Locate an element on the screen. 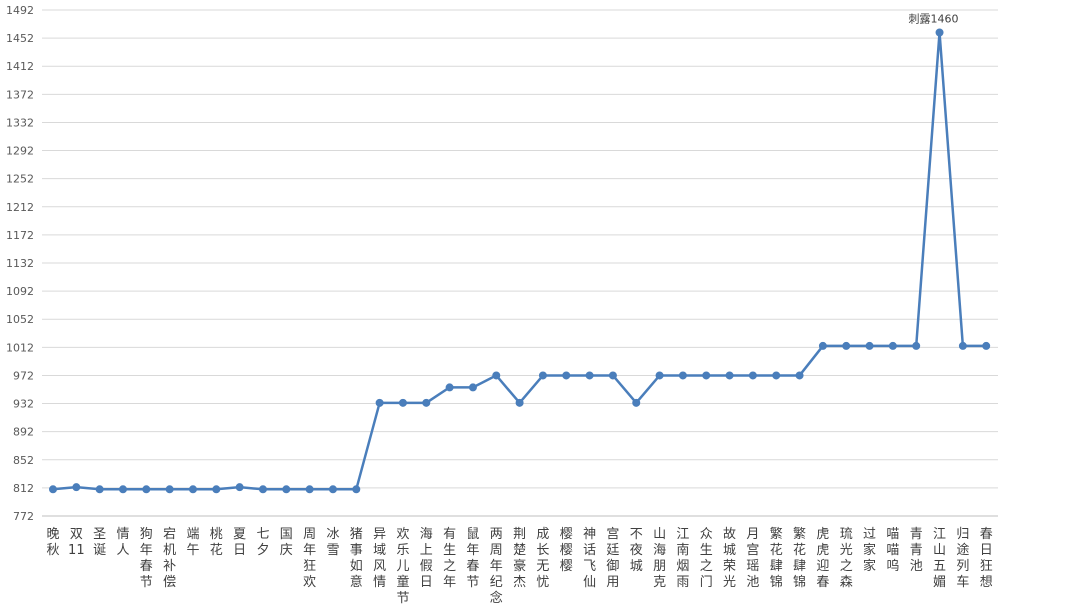  x-tick-label: 桃花 is located at coordinates (216, 542).